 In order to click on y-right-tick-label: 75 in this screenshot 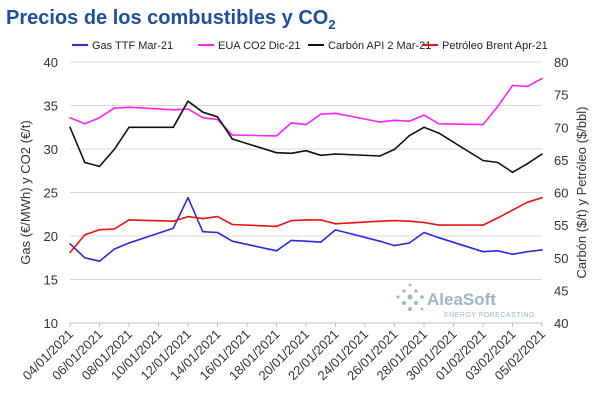, I will do `click(561, 95)`.